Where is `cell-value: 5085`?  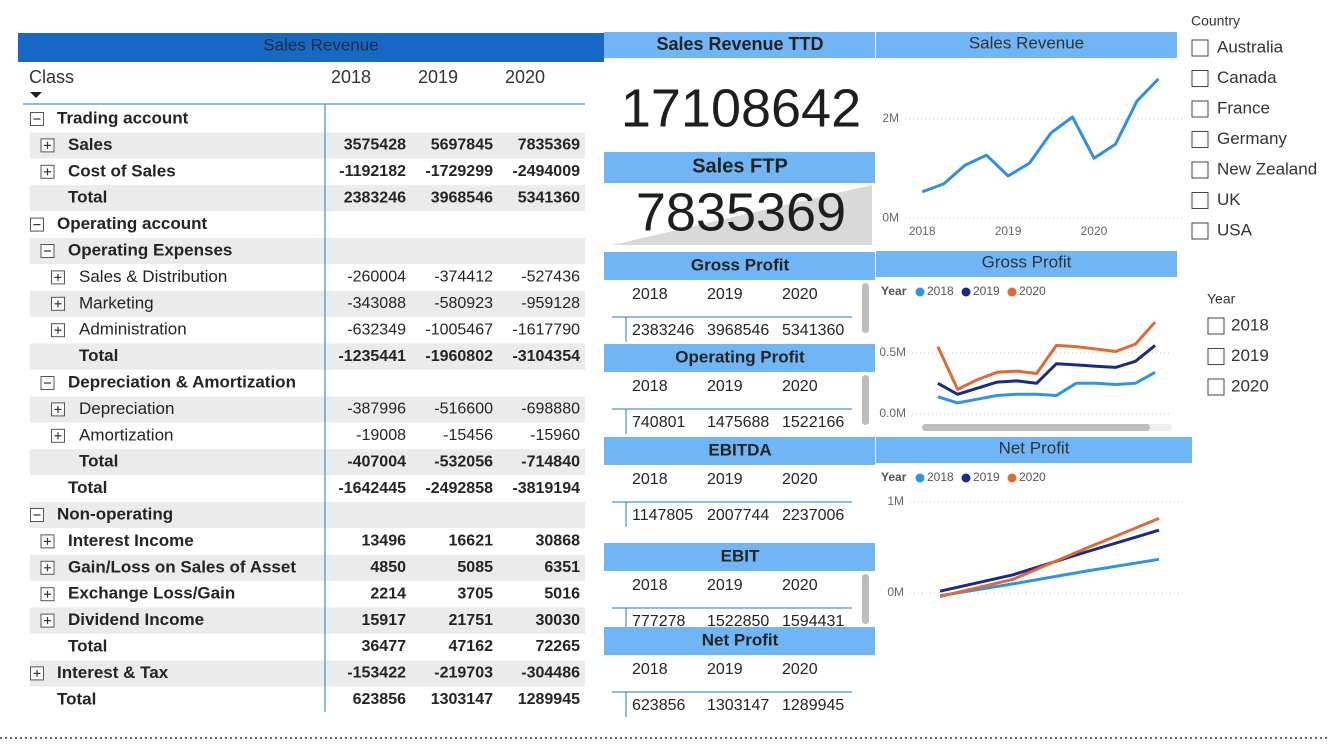 cell-value: 5085 is located at coordinates (475, 567).